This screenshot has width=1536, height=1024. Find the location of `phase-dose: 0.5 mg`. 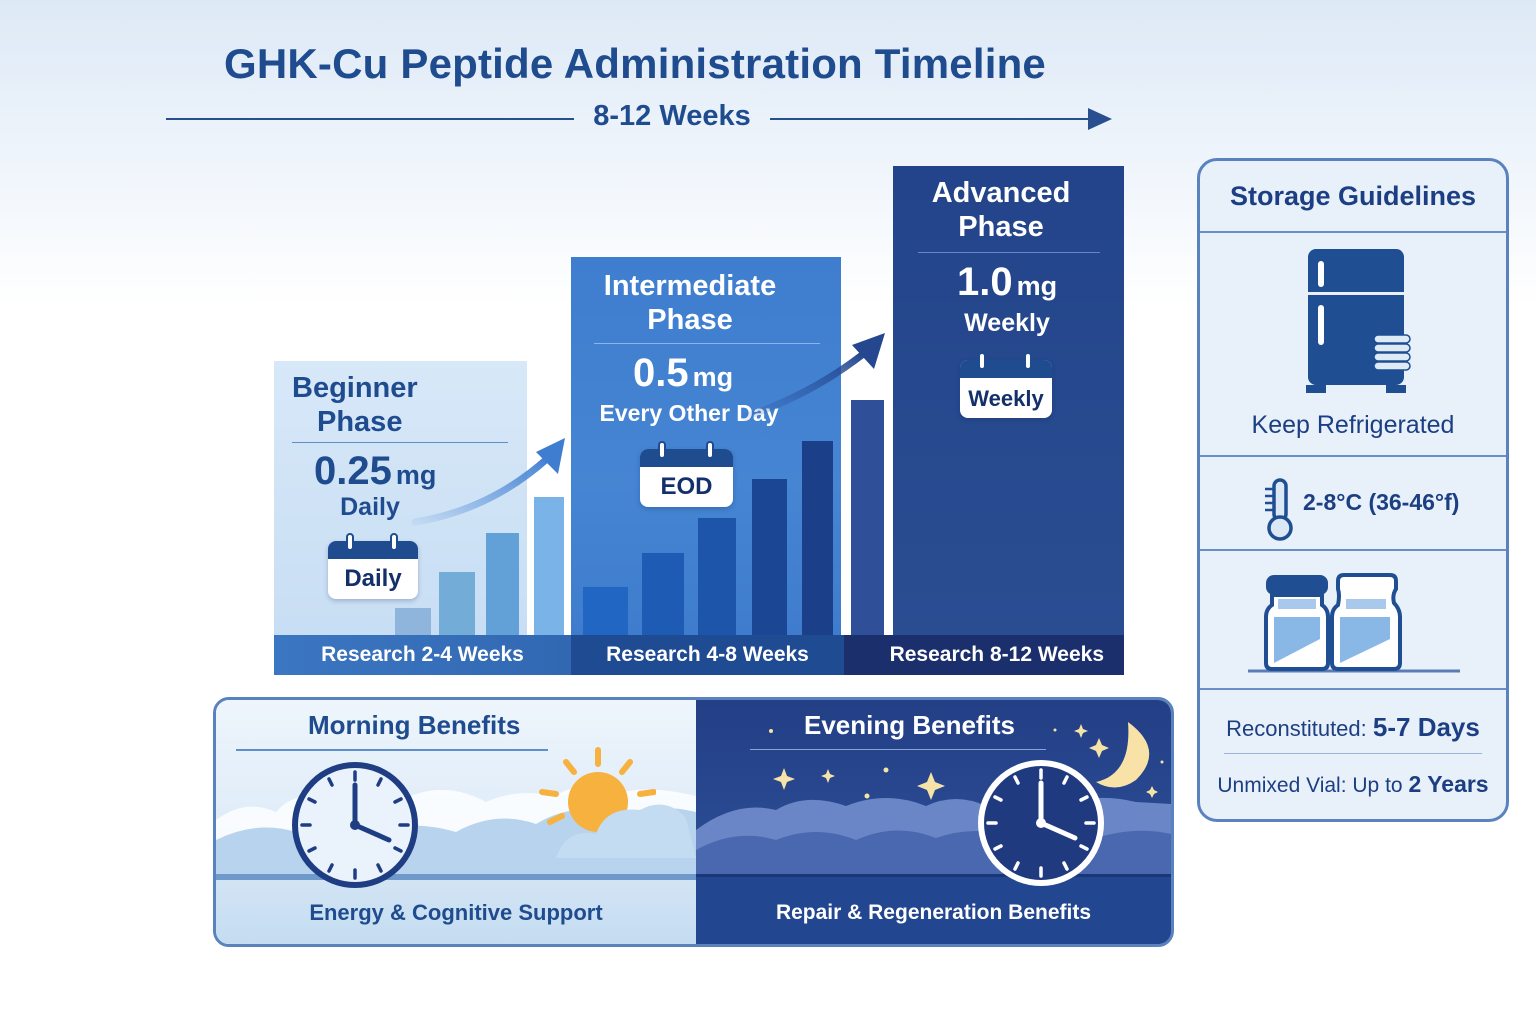

phase-dose: 0.5 mg is located at coordinates (683, 373).